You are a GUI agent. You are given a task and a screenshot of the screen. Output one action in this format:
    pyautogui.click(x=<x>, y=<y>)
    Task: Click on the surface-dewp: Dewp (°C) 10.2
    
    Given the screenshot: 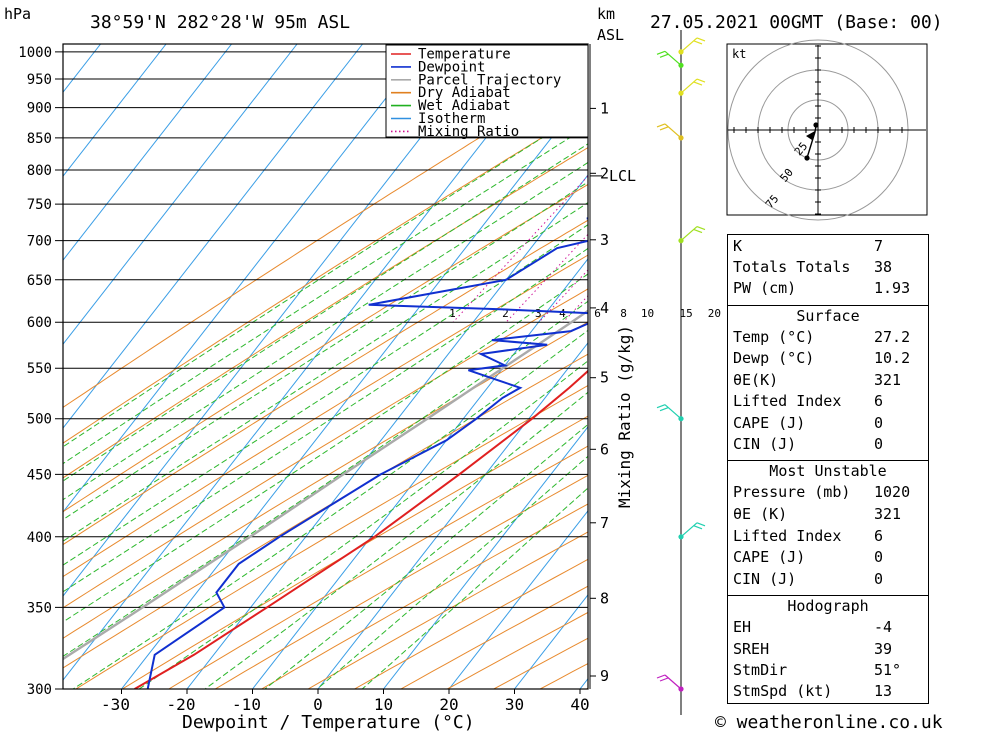 What is the action you would take?
    pyautogui.click(x=822, y=358)
    